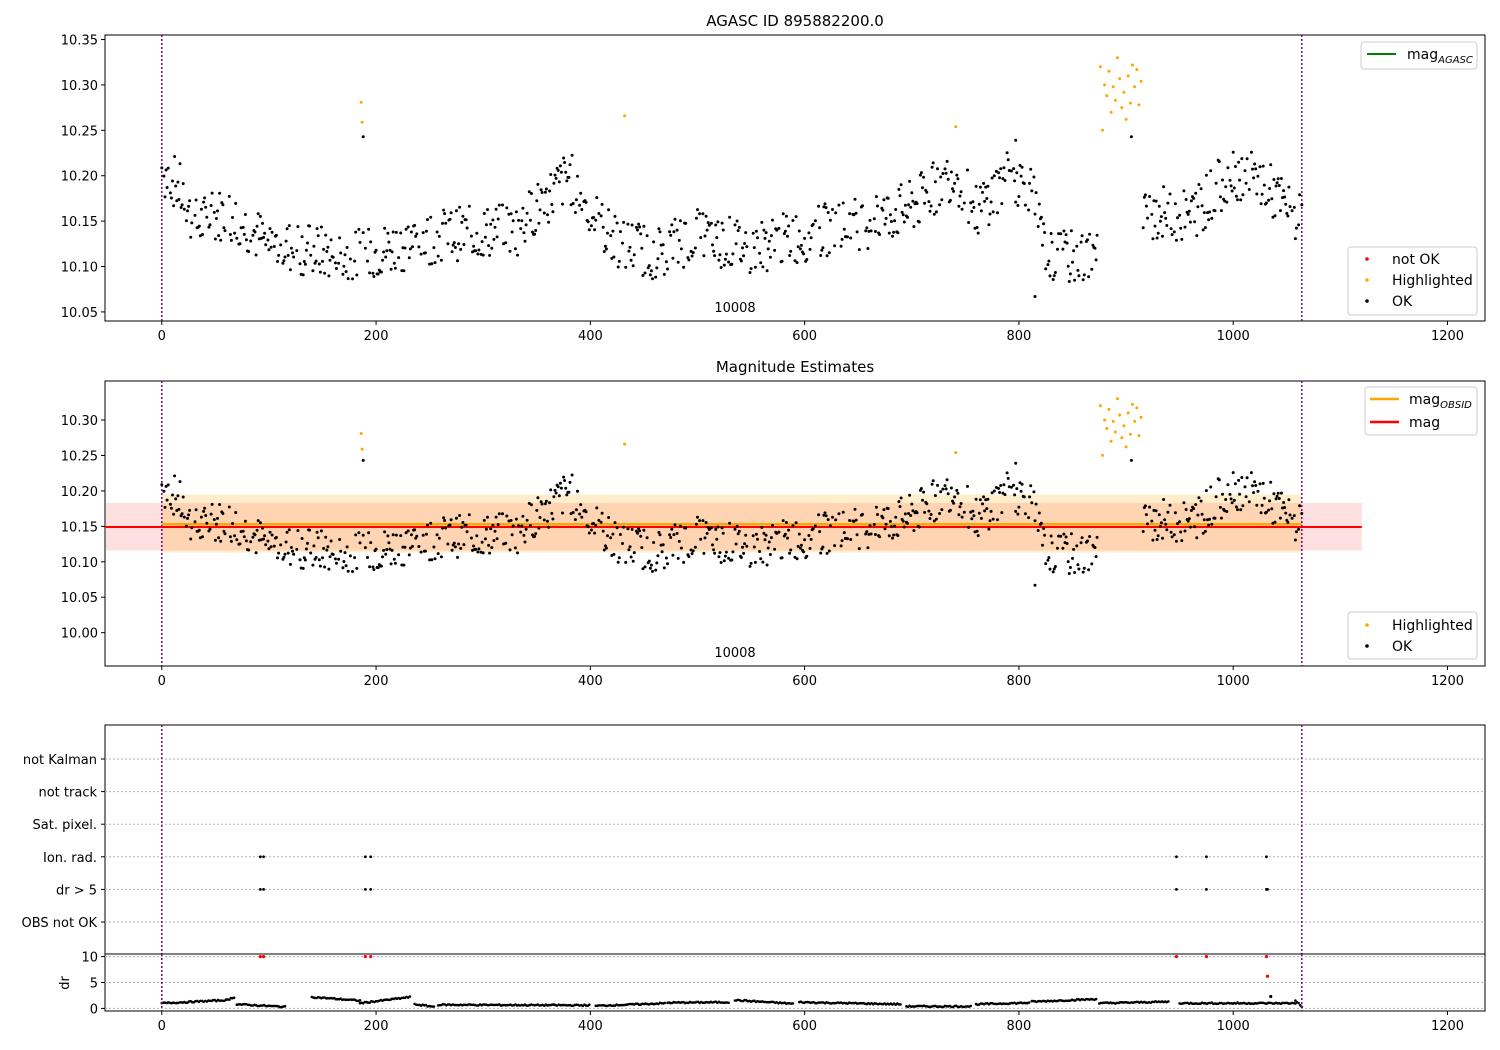  I want to click on x-tick-label: 0, so click(162, 681).